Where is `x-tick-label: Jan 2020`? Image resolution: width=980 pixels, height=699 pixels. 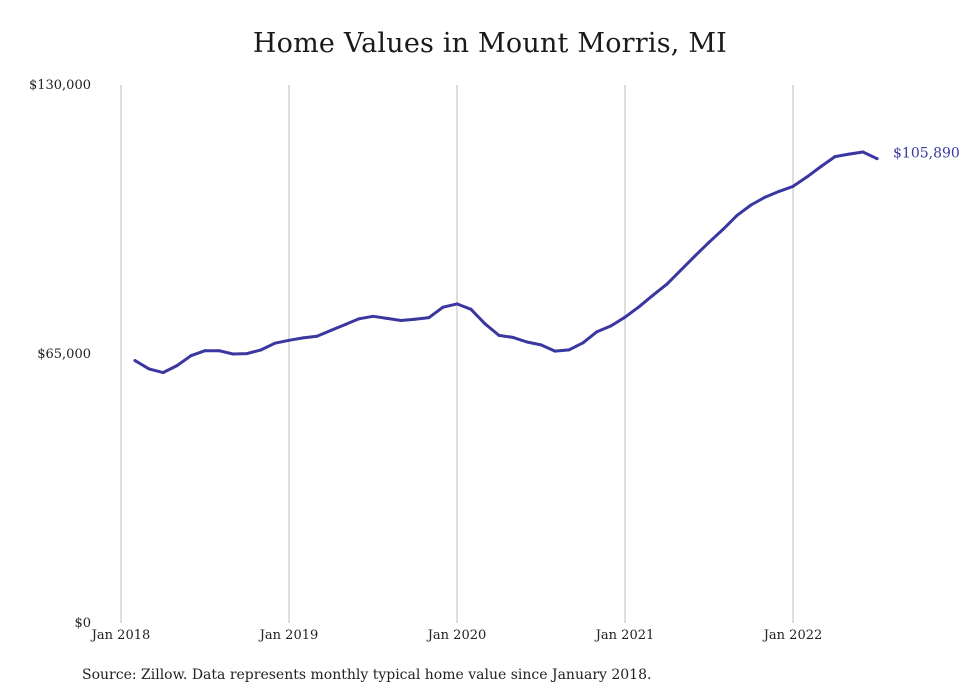
x-tick-label: Jan 2020 is located at coordinates (456, 635).